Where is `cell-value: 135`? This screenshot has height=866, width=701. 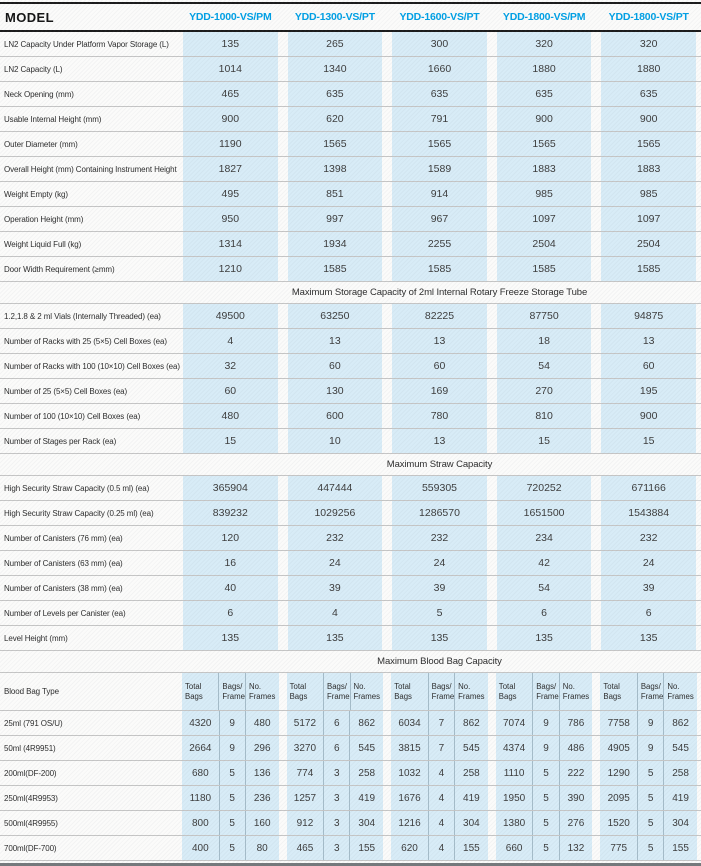
cell-value: 135 is located at coordinates (439, 638).